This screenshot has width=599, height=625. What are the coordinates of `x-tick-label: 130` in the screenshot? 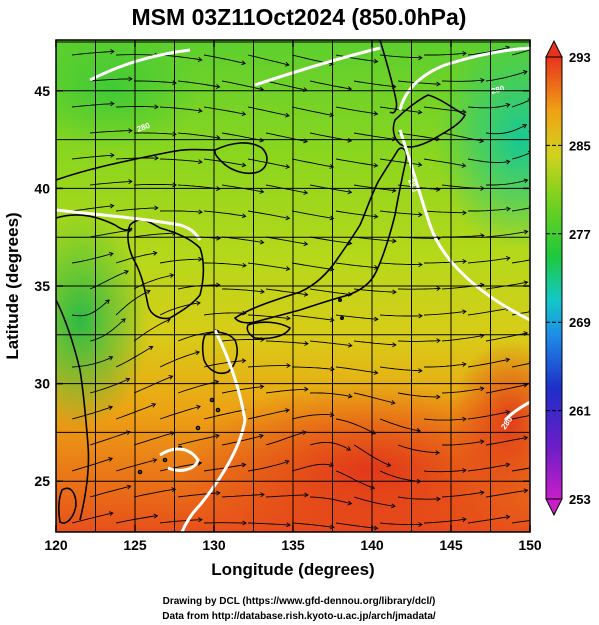 It's located at (214, 545).